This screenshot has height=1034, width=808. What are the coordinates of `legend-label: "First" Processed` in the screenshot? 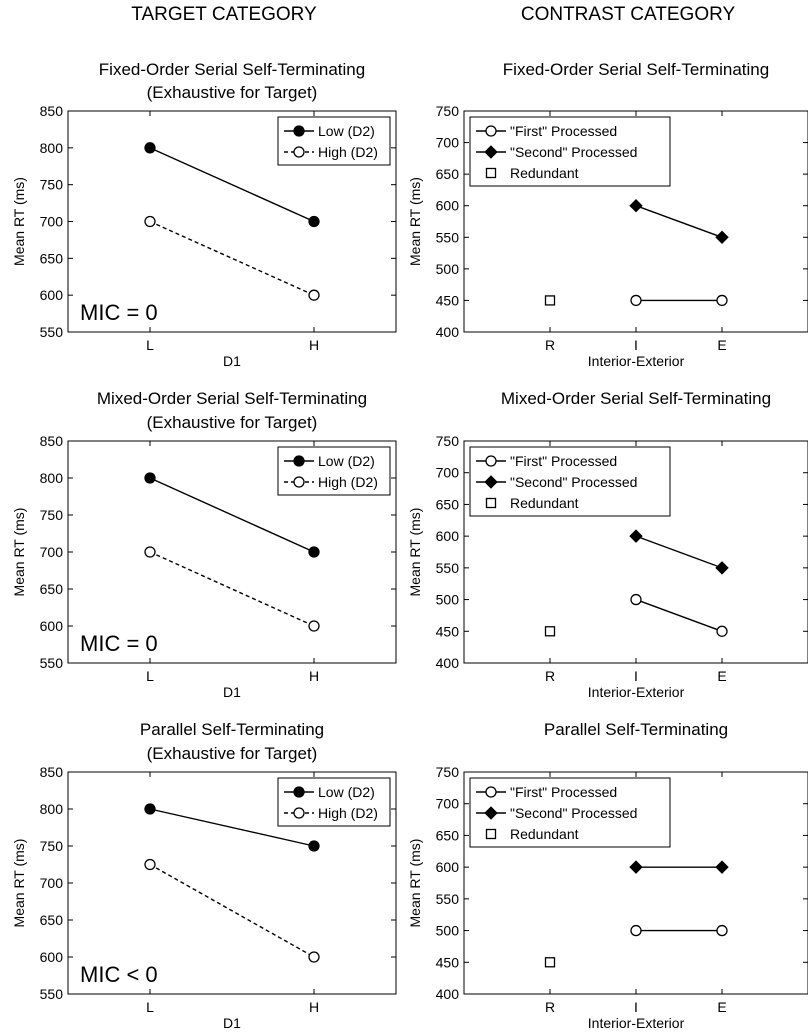 It's located at (563, 792).